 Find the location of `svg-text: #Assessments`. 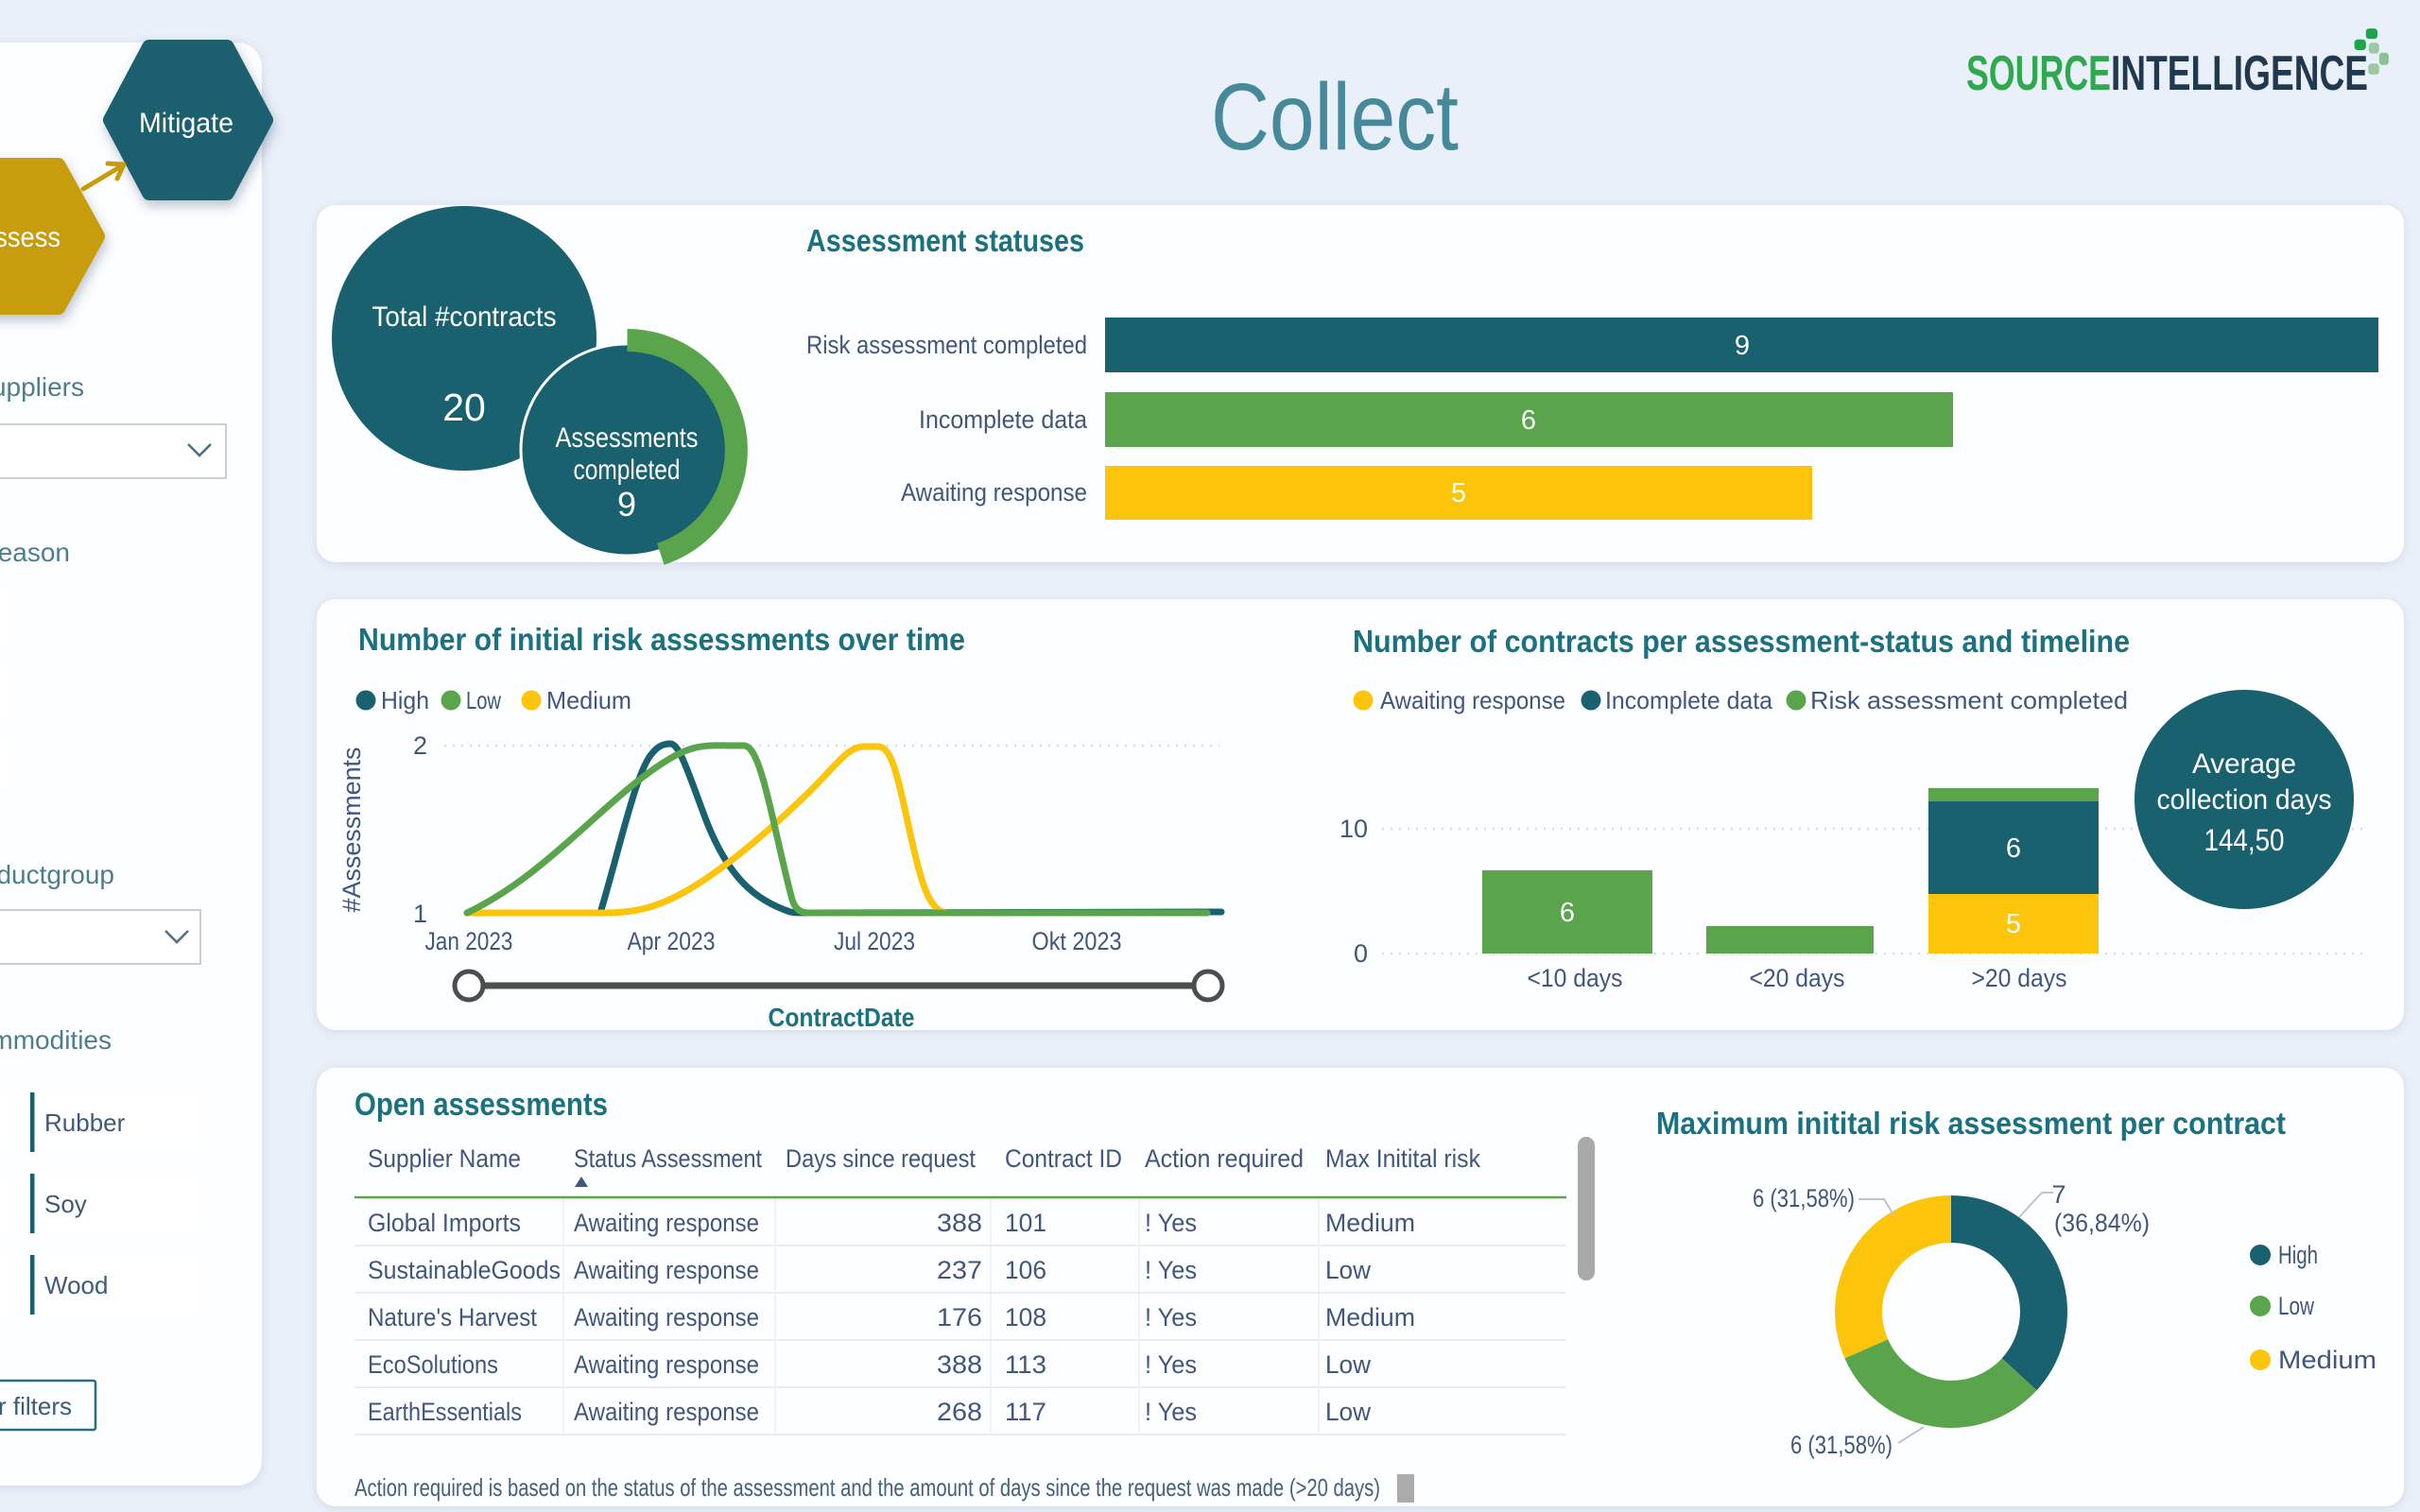

svg-text: #Assessments is located at coordinates (351, 830).